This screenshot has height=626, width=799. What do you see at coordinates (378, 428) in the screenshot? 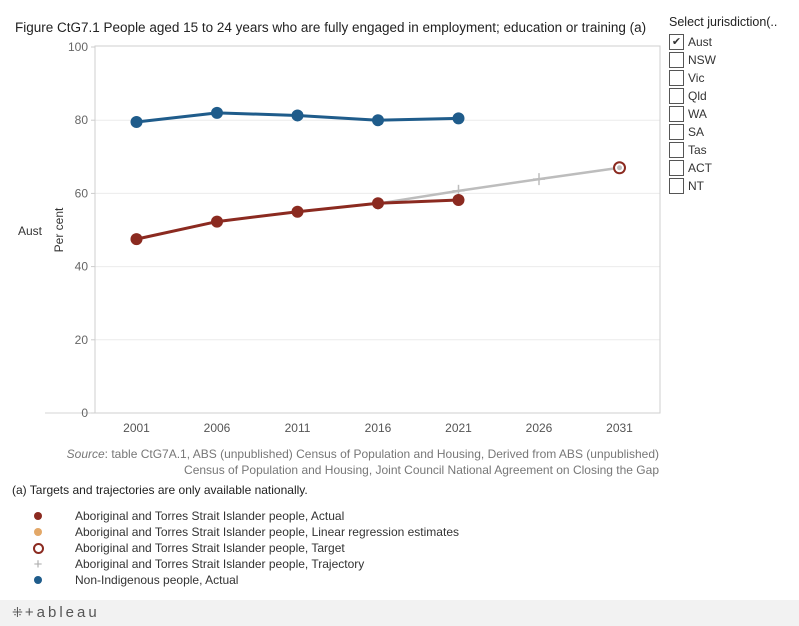
I see `x-tick-label: 2016` at bounding box center [378, 428].